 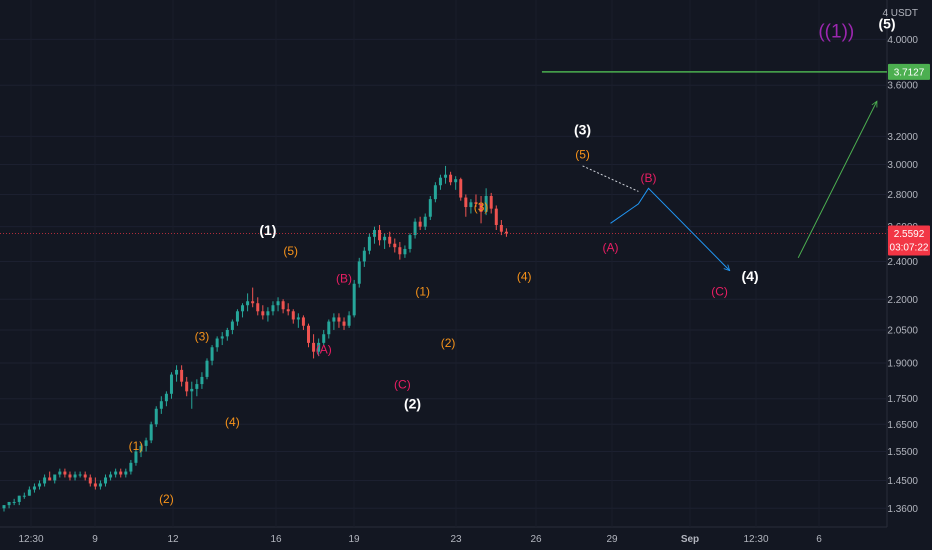 I want to click on wave-label: (5), so click(x=290, y=251).